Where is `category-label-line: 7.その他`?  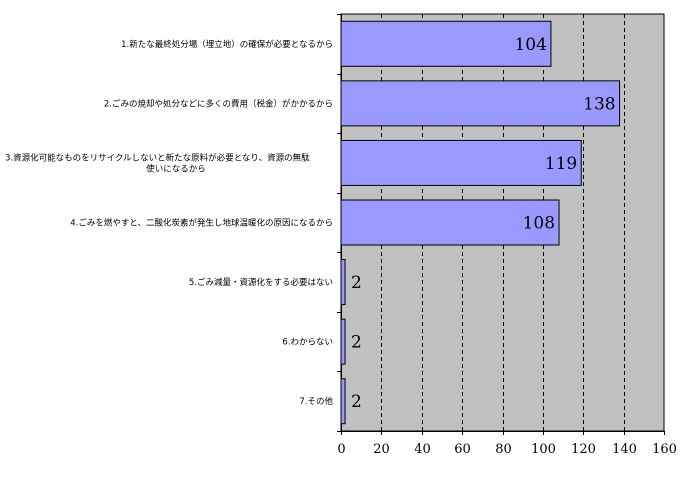
category-label-line: 7.その他 is located at coordinates (316, 401).